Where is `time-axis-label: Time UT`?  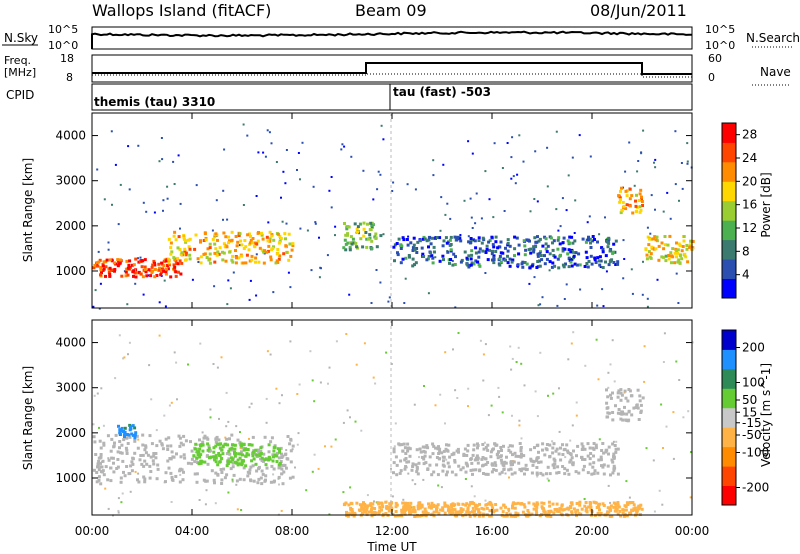
time-axis-label: Time UT is located at coordinates (391, 547).